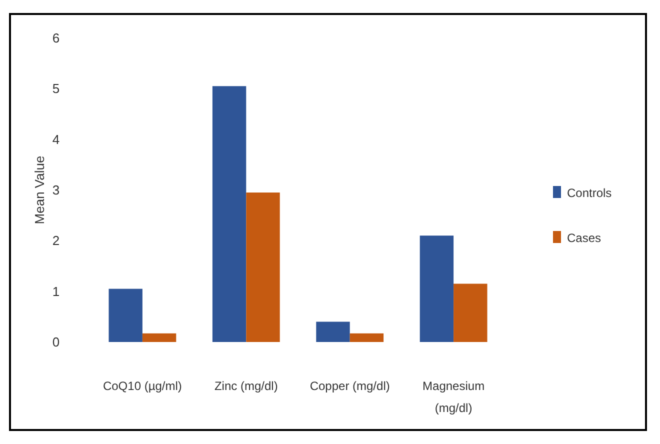  Describe the element at coordinates (56, 291) in the screenshot. I see `y-tick-label: 1` at that location.